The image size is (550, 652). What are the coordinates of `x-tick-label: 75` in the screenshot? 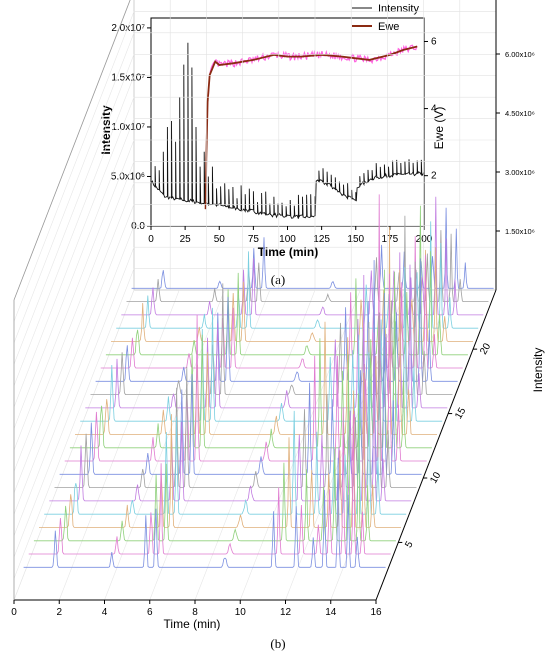 It's located at (254, 239).